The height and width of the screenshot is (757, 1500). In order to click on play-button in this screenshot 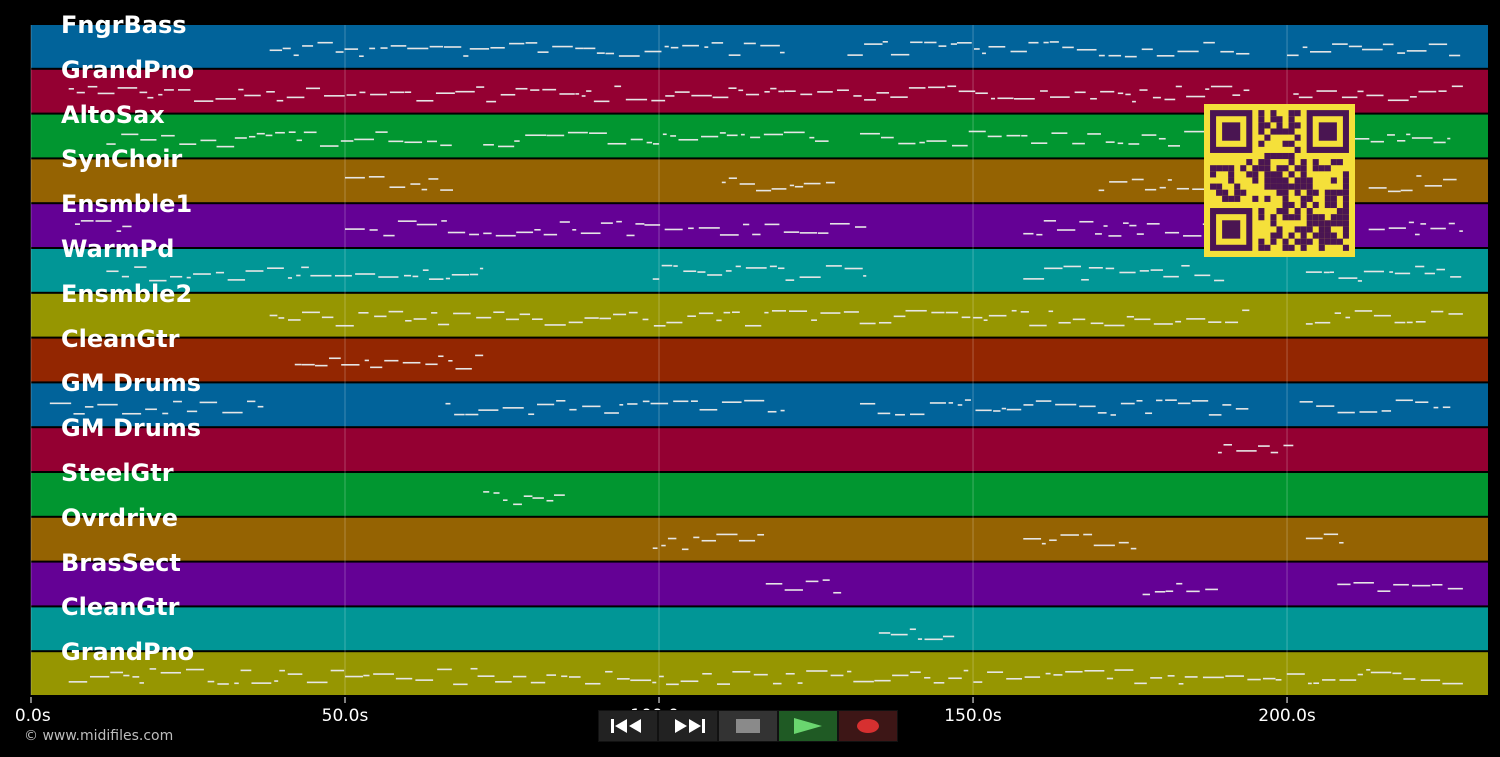, I will do `click(808, 726)`.